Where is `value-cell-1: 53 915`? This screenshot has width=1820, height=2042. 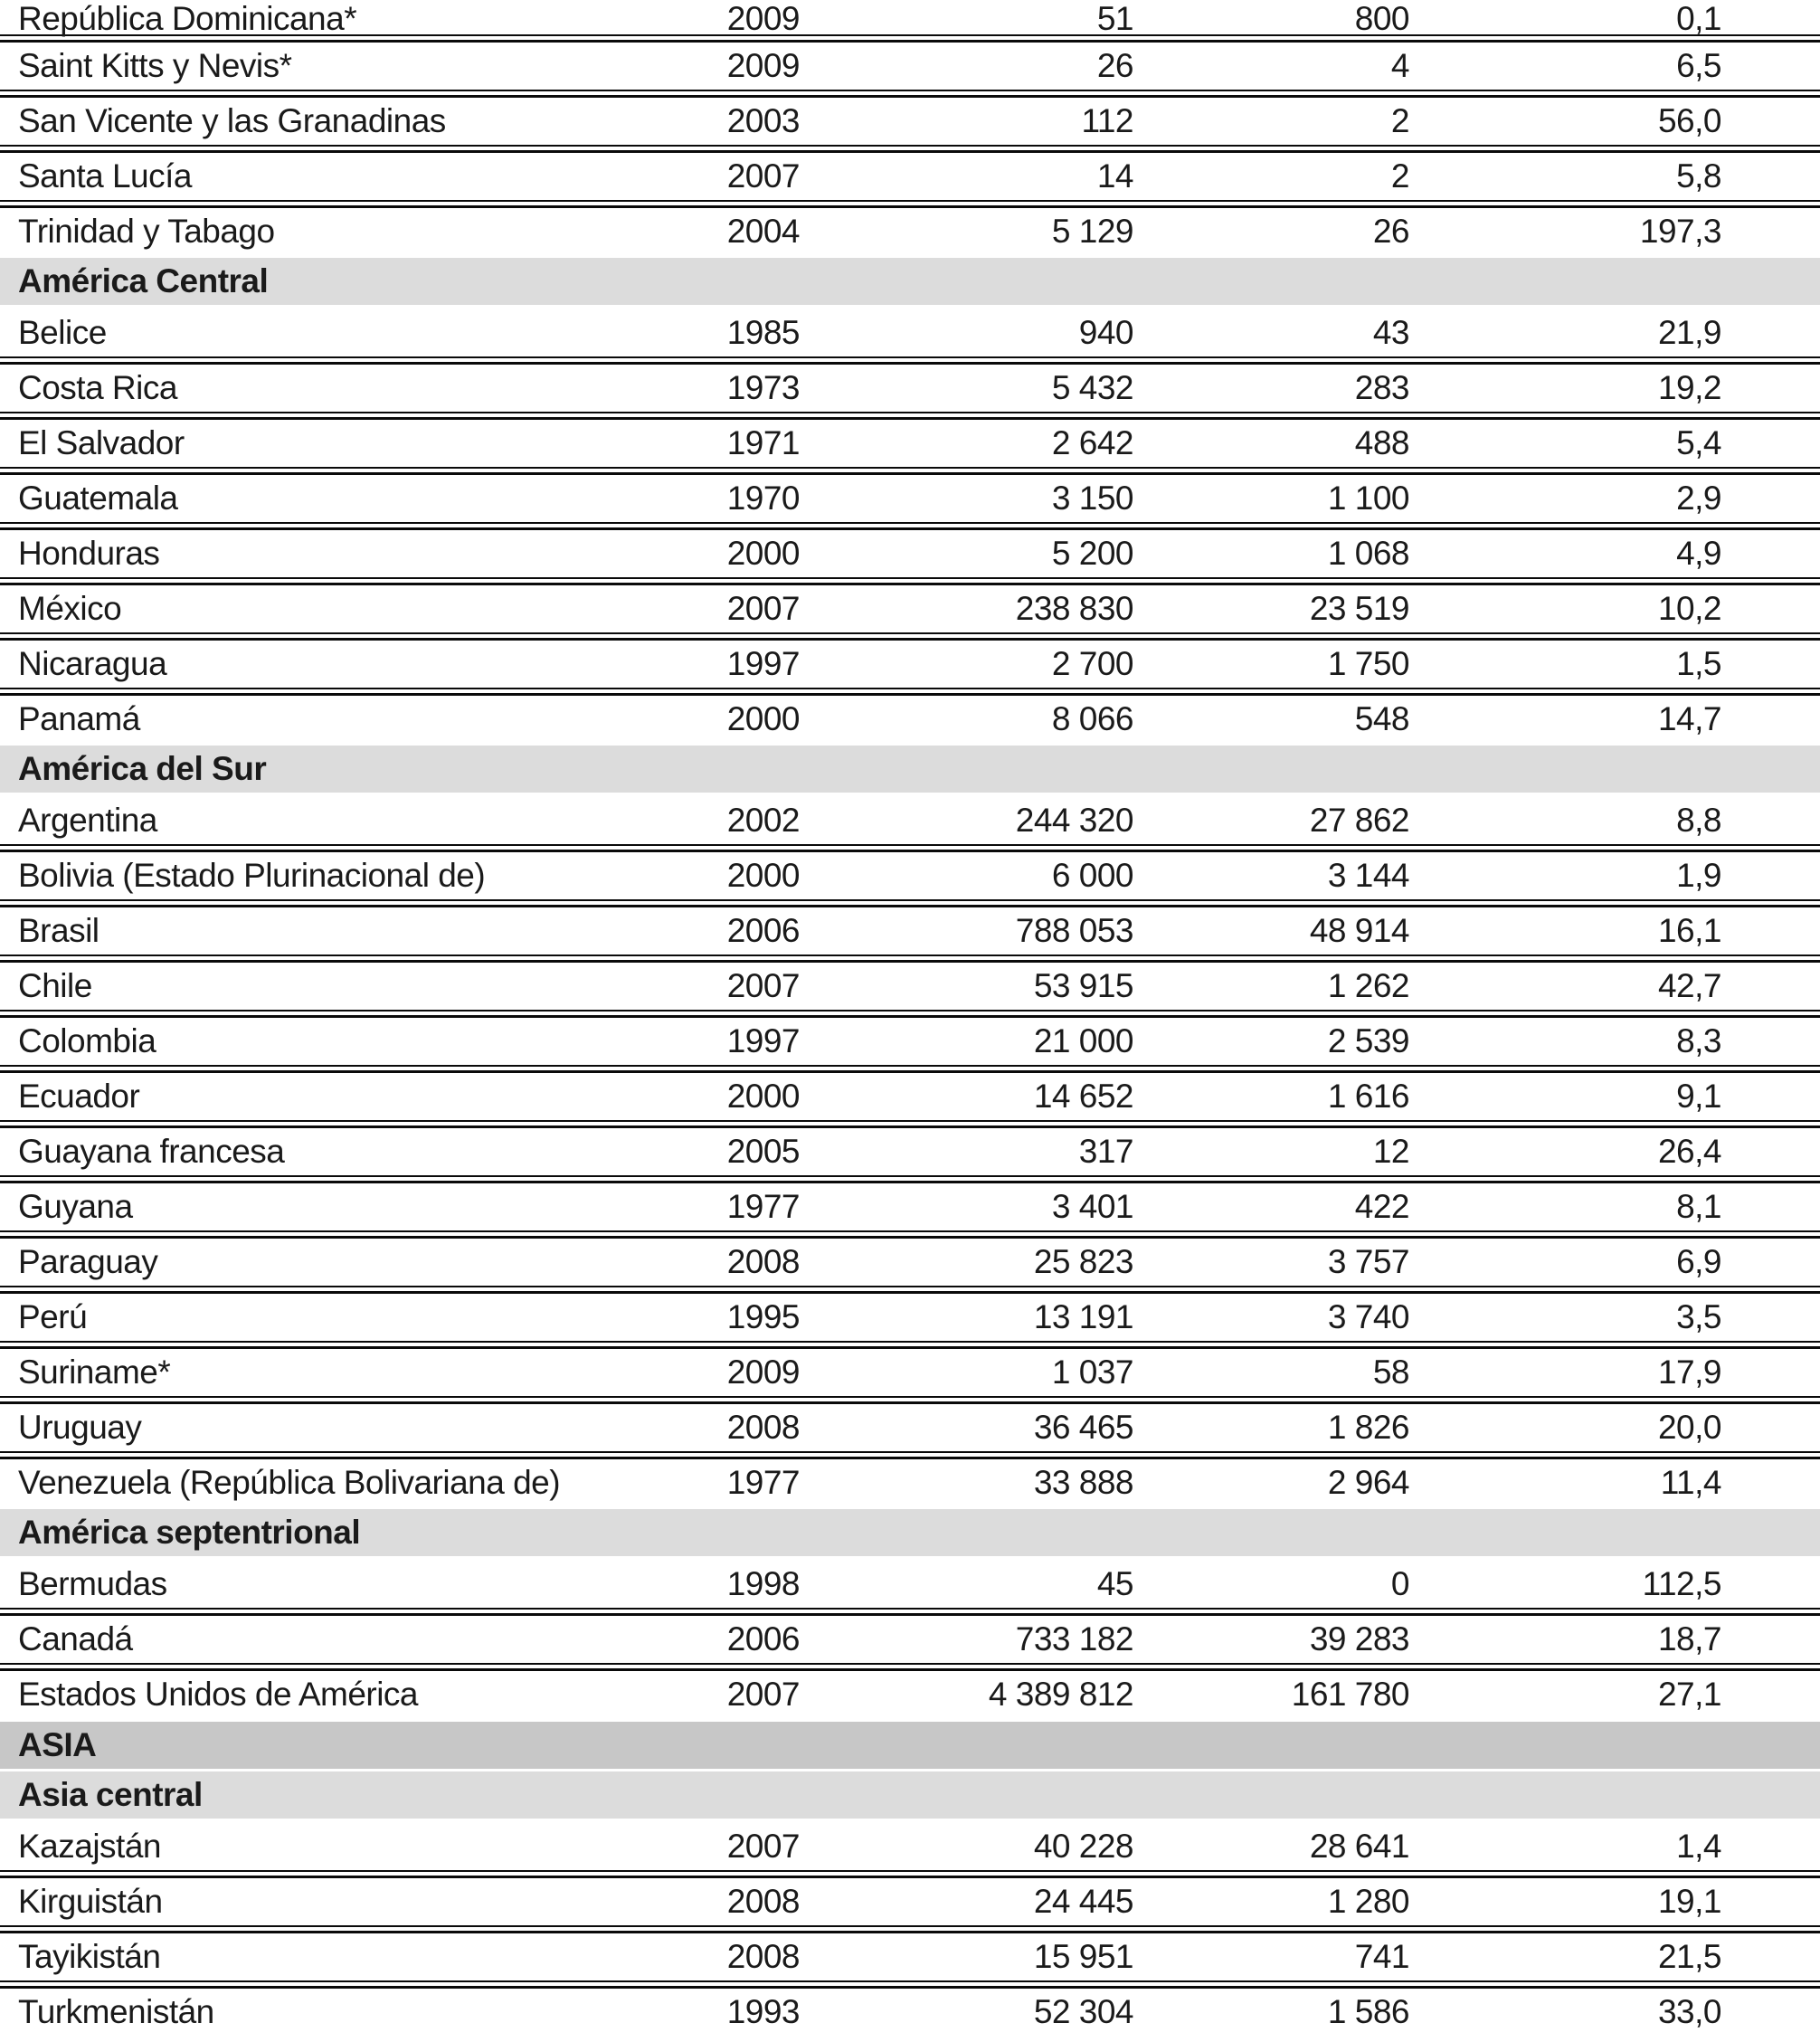 value-cell-1: 53 915 is located at coordinates (1084, 985).